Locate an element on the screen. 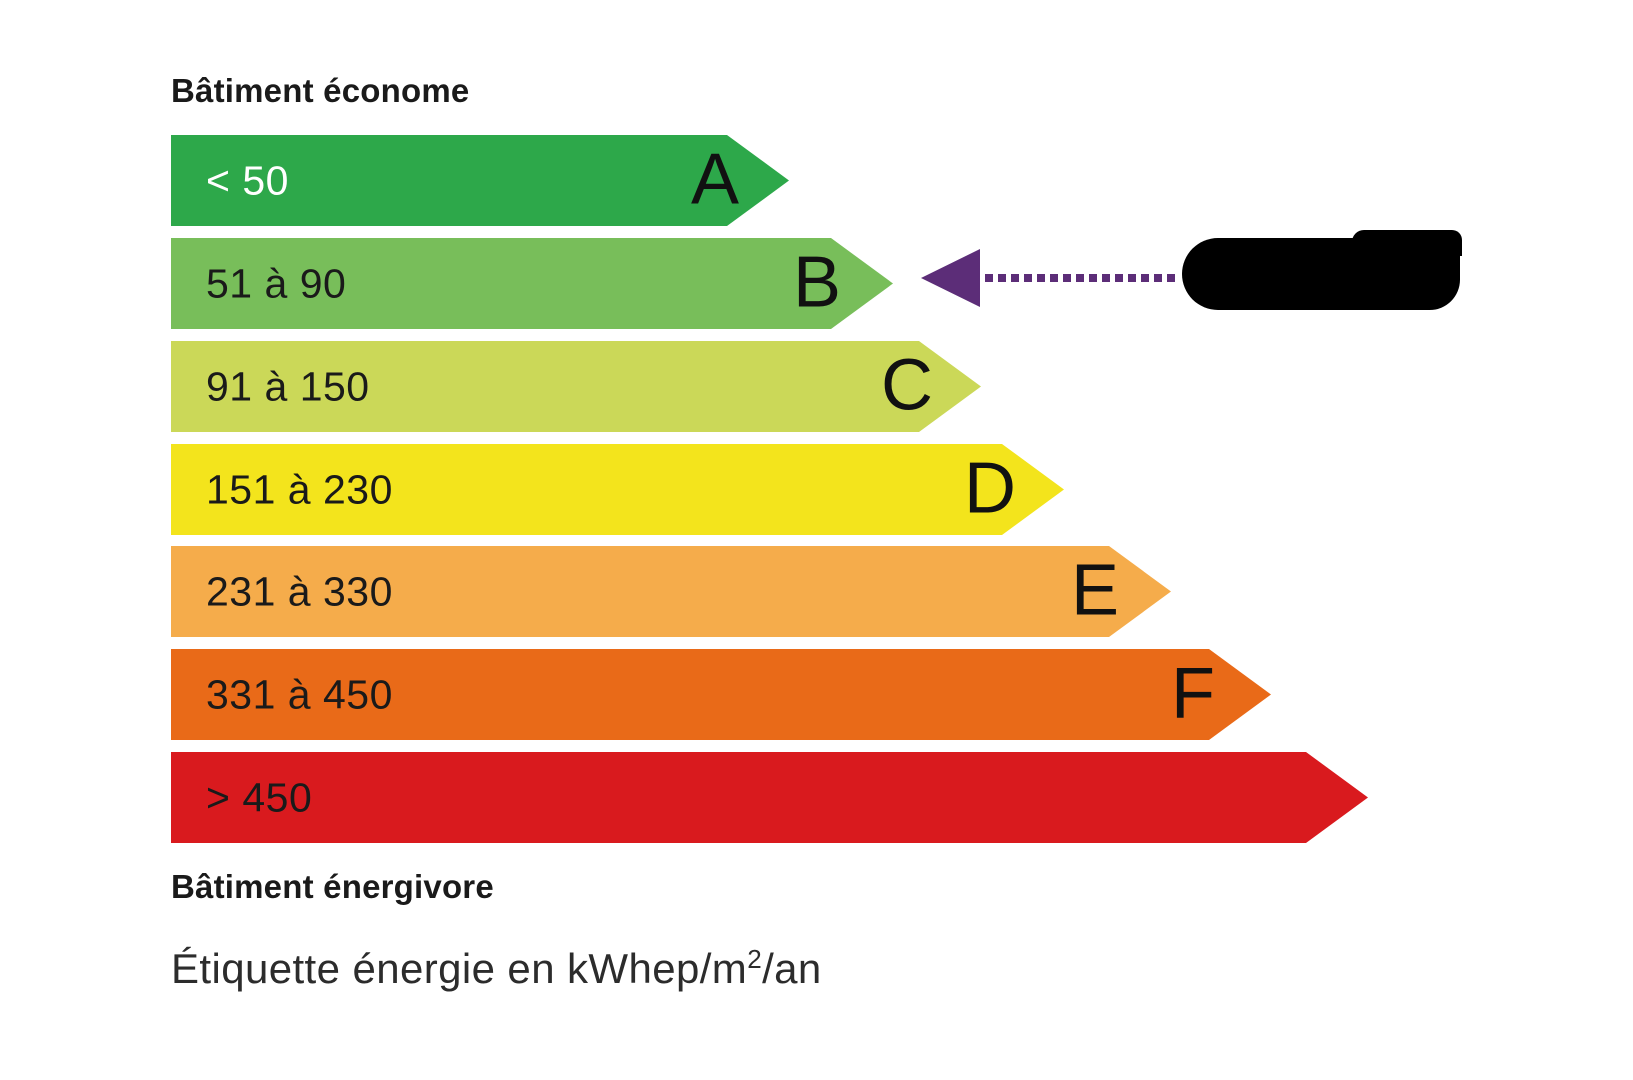 The height and width of the screenshot is (1080, 1633). energy-class-bar-G: > 450 is located at coordinates (769, 797).